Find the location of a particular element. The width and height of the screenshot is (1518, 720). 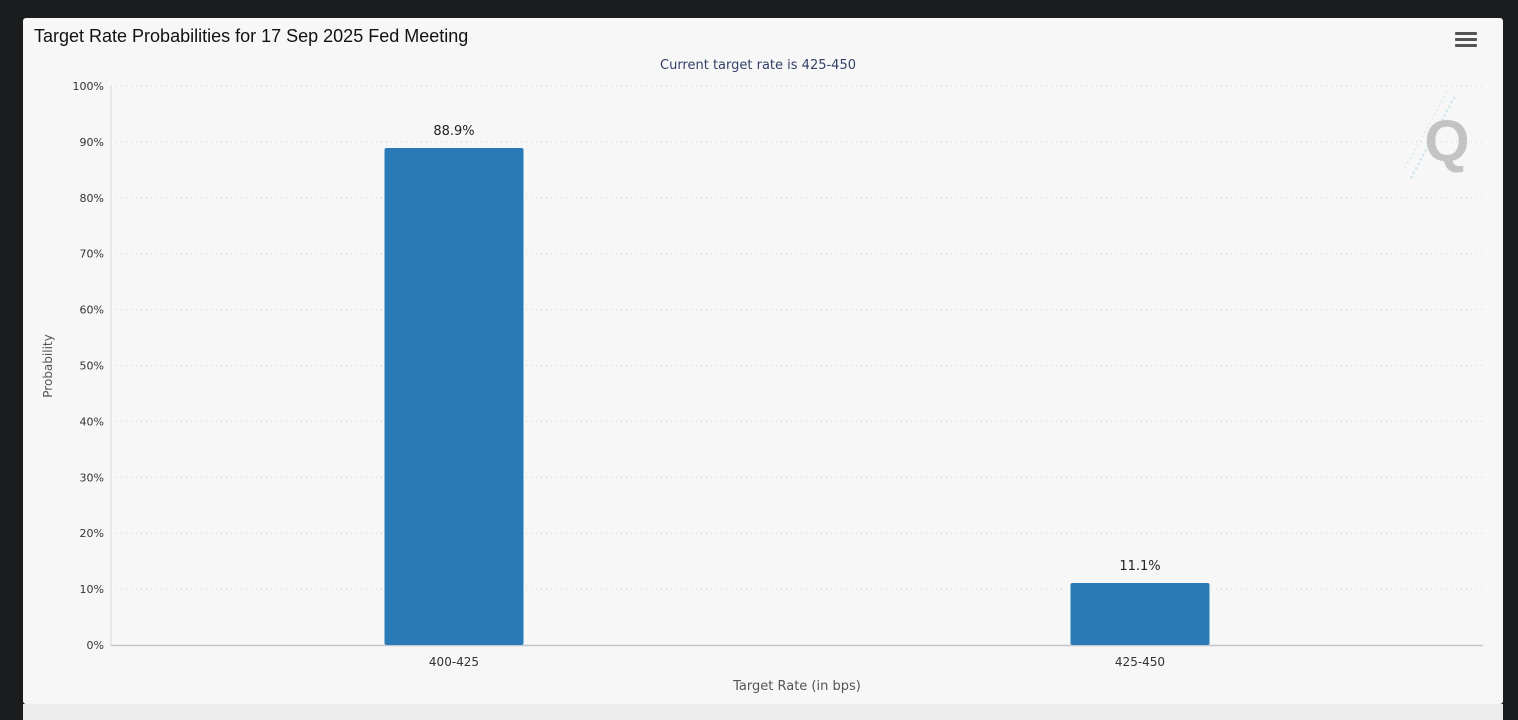

hamburger-menu-icon is located at coordinates (1466, 41).